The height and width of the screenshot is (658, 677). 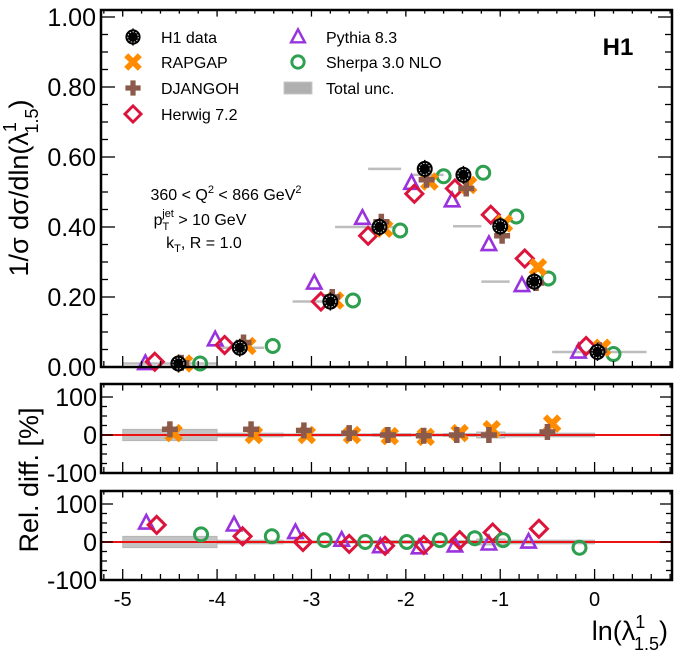 What do you see at coordinates (384, 63) in the screenshot?
I see `legend-label: Sherpa 3.0 NLO` at bounding box center [384, 63].